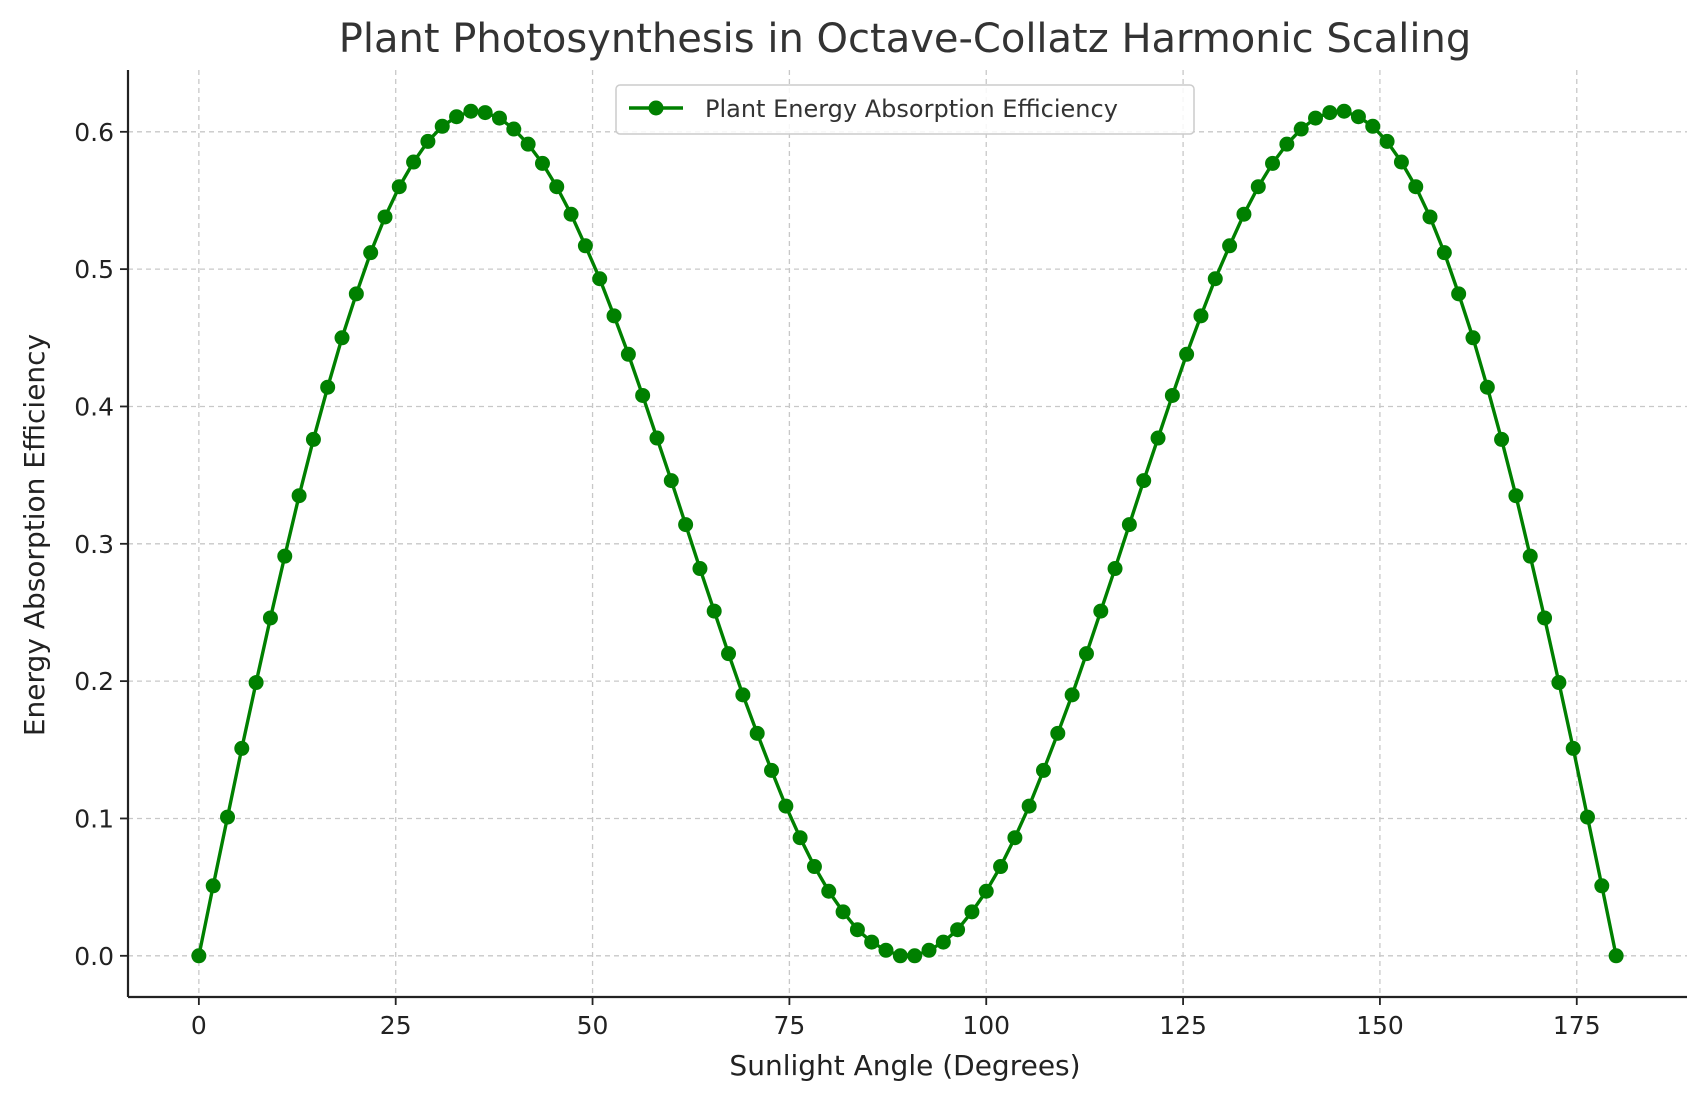  What do you see at coordinates (199, 1025) in the screenshot?
I see `x-tick-label: 0` at bounding box center [199, 1025].